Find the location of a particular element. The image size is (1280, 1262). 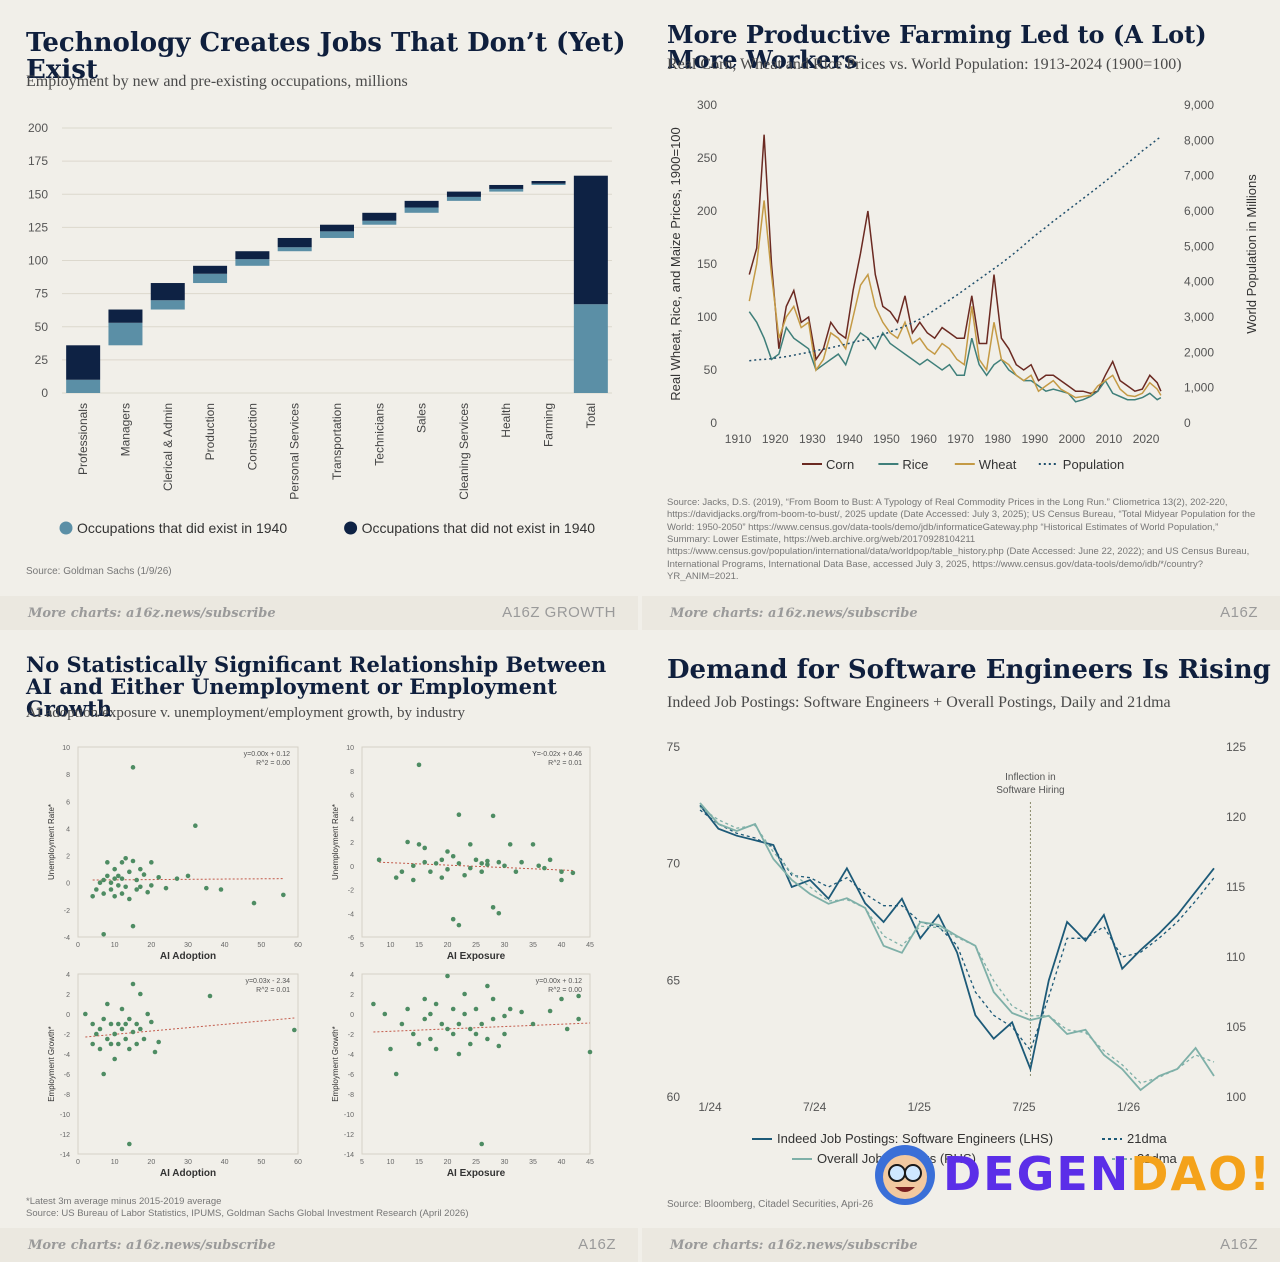

x-tick-label: 1/25 is located at coordinates (920, 1107).